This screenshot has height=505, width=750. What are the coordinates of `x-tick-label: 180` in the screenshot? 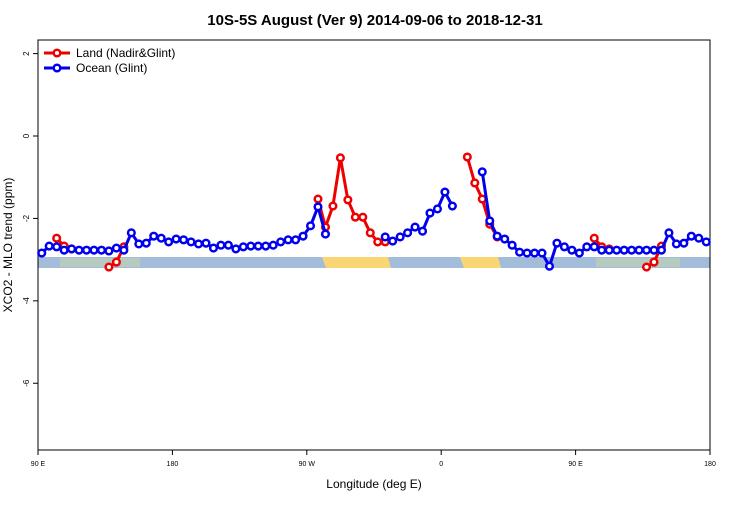 It's located at (173, 464).